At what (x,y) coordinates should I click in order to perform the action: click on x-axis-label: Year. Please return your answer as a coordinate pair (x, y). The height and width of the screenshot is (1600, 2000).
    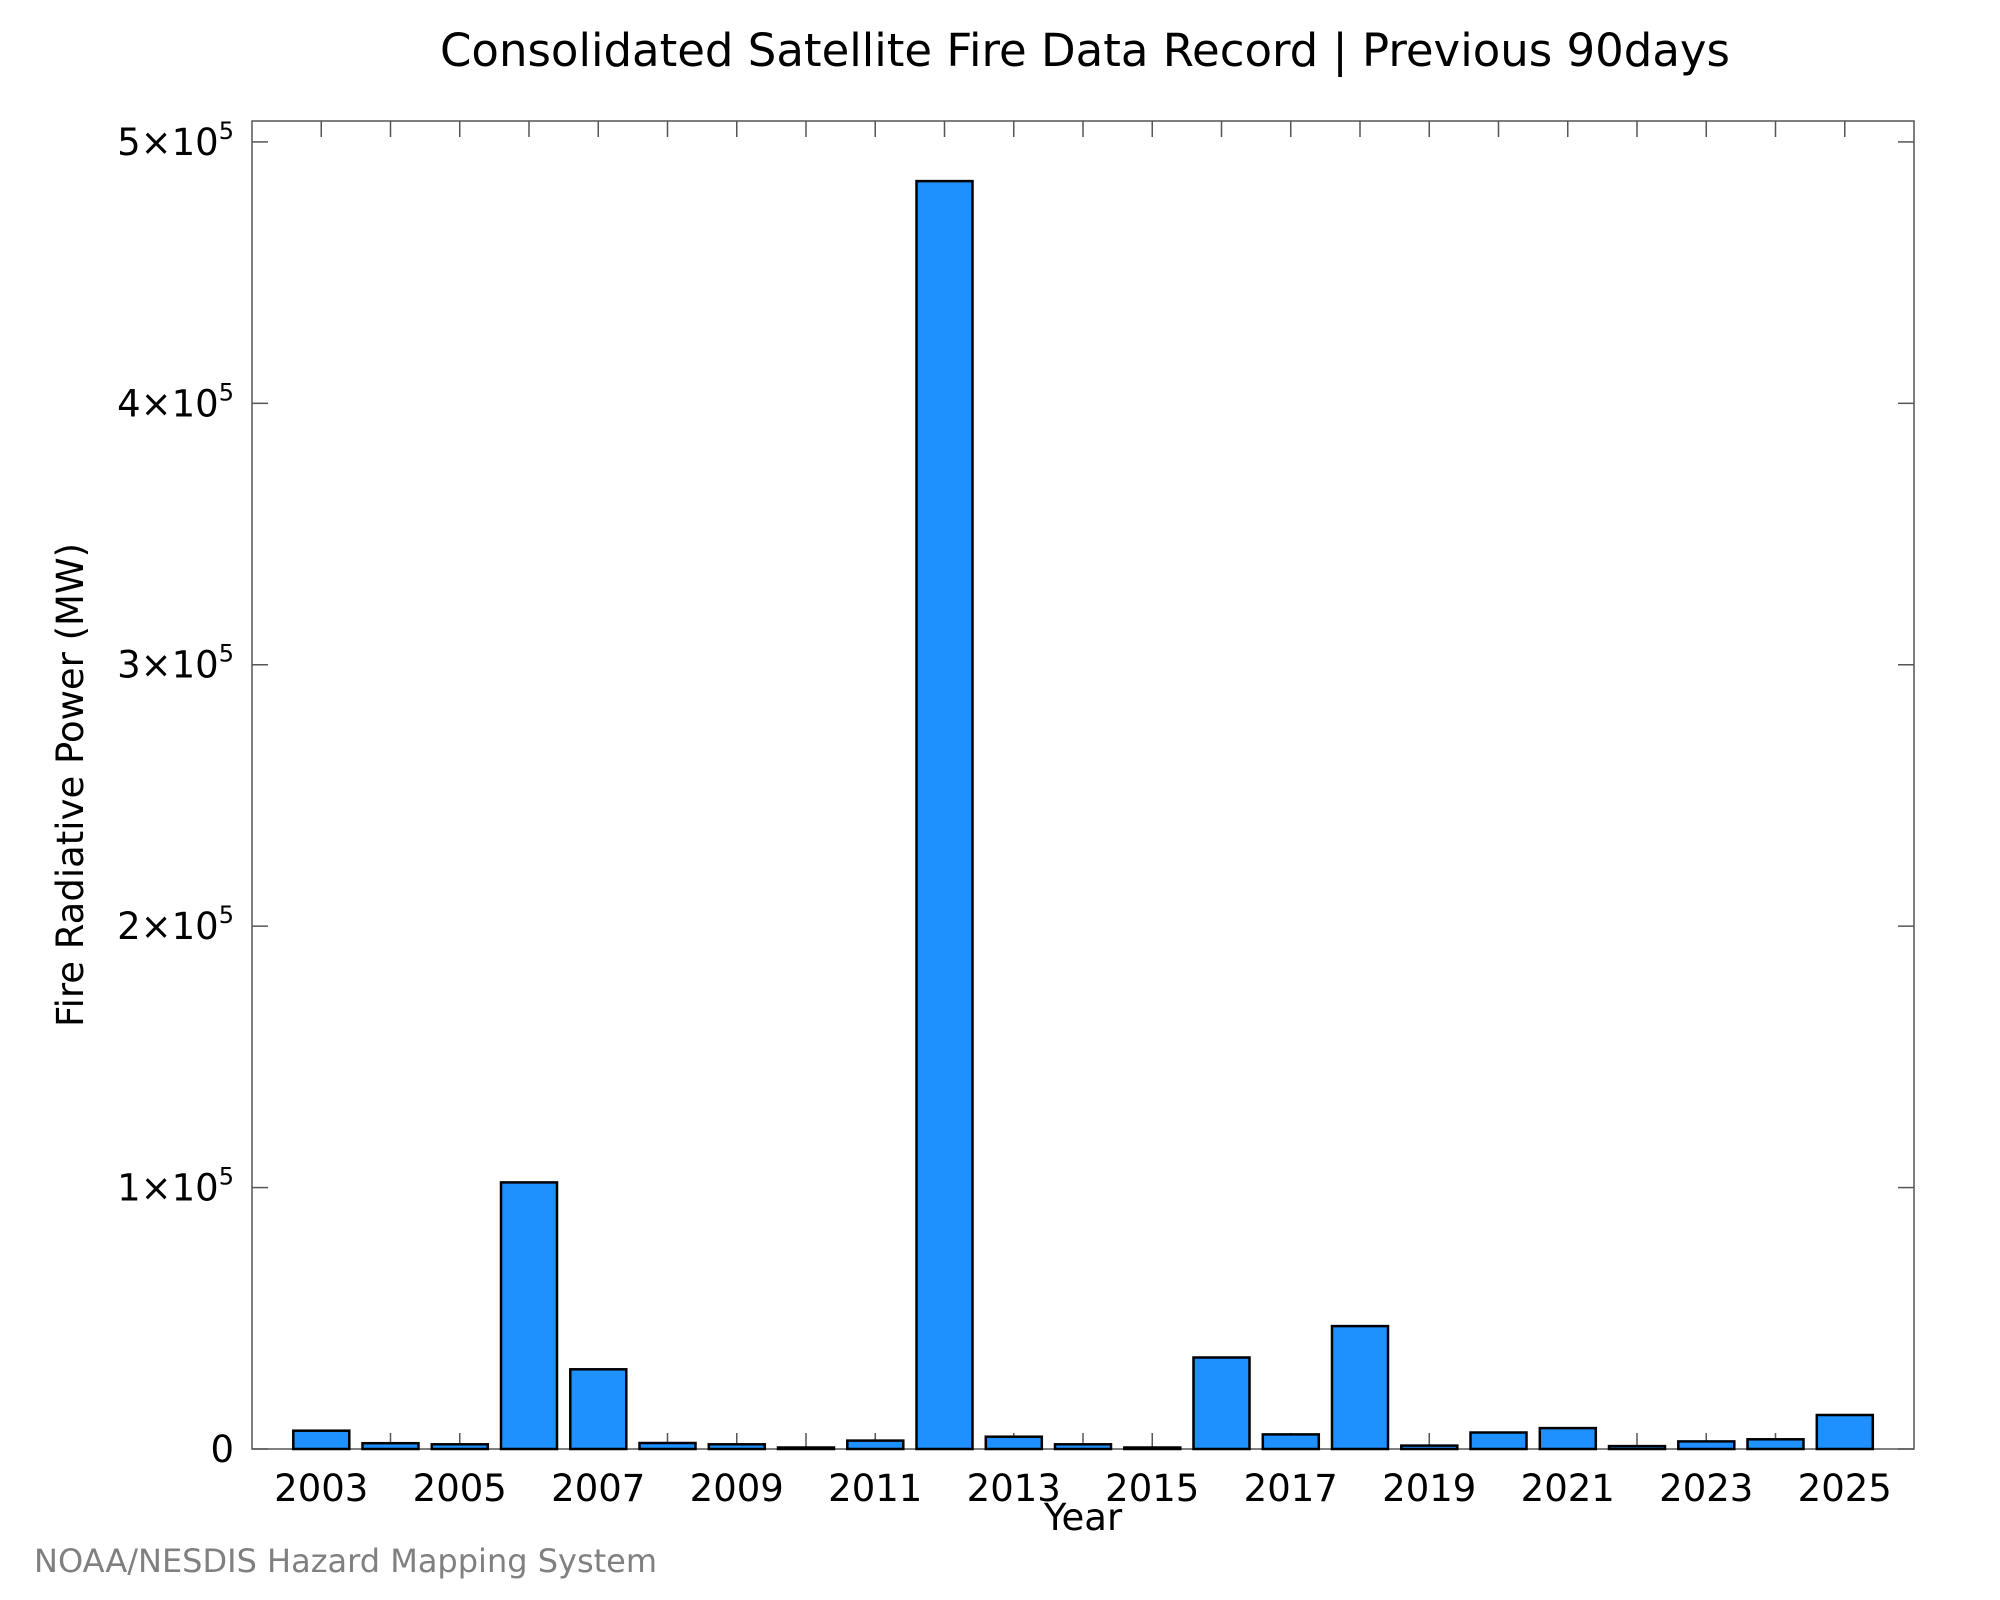
    Looking at the image, I should click on (1083, 1517).